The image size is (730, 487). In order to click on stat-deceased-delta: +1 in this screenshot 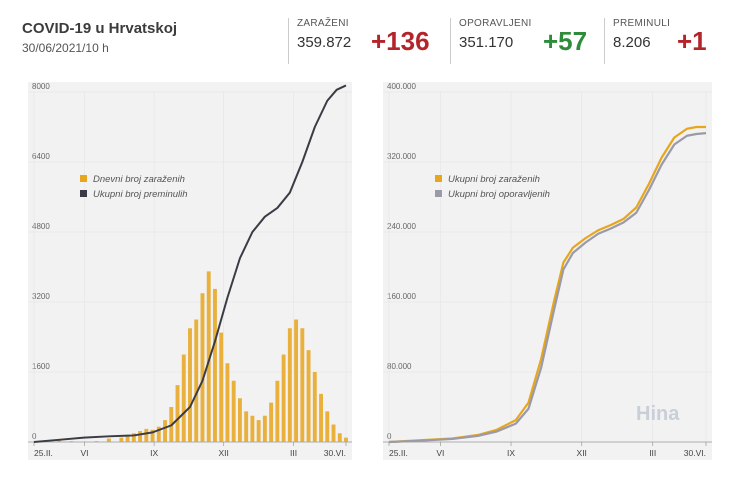, I will do `click(692, 41)`.